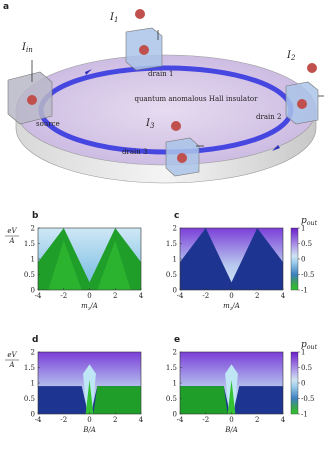 The width and height of the screenshot is (332, 465). What do you see at coordinates (6, 7) in the screenshot?
I see `panel-label: a` at bounding box center [6, 7].